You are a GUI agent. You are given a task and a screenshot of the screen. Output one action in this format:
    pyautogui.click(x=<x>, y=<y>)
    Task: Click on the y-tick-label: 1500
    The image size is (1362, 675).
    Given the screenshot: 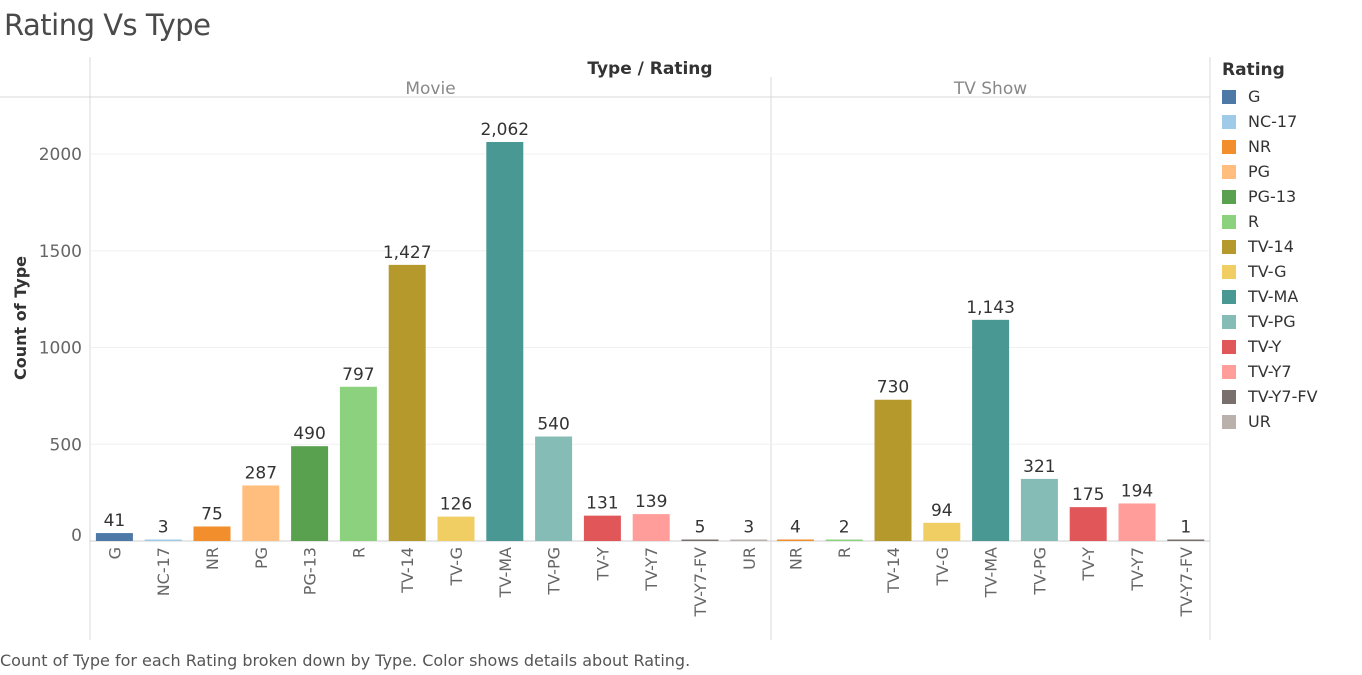 What is the action you would take?
    pyautogui.click(x=60, y=252)
    